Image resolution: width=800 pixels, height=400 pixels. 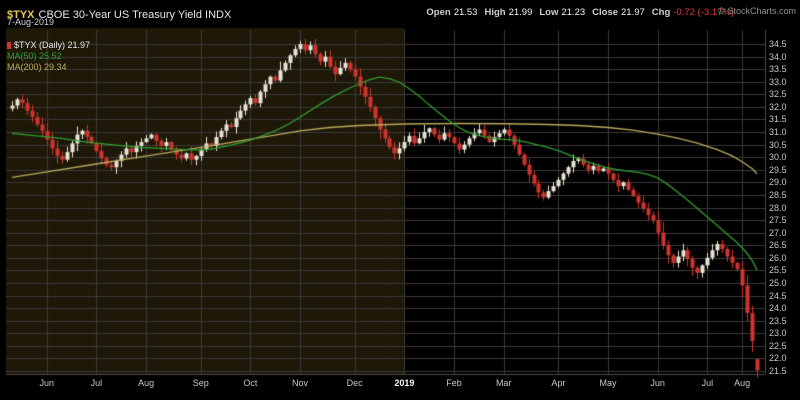 What do you see at coordinates (9, 45) in the screenshot?
I see `candle-swatch-icon` at bounding box center [9, 45].